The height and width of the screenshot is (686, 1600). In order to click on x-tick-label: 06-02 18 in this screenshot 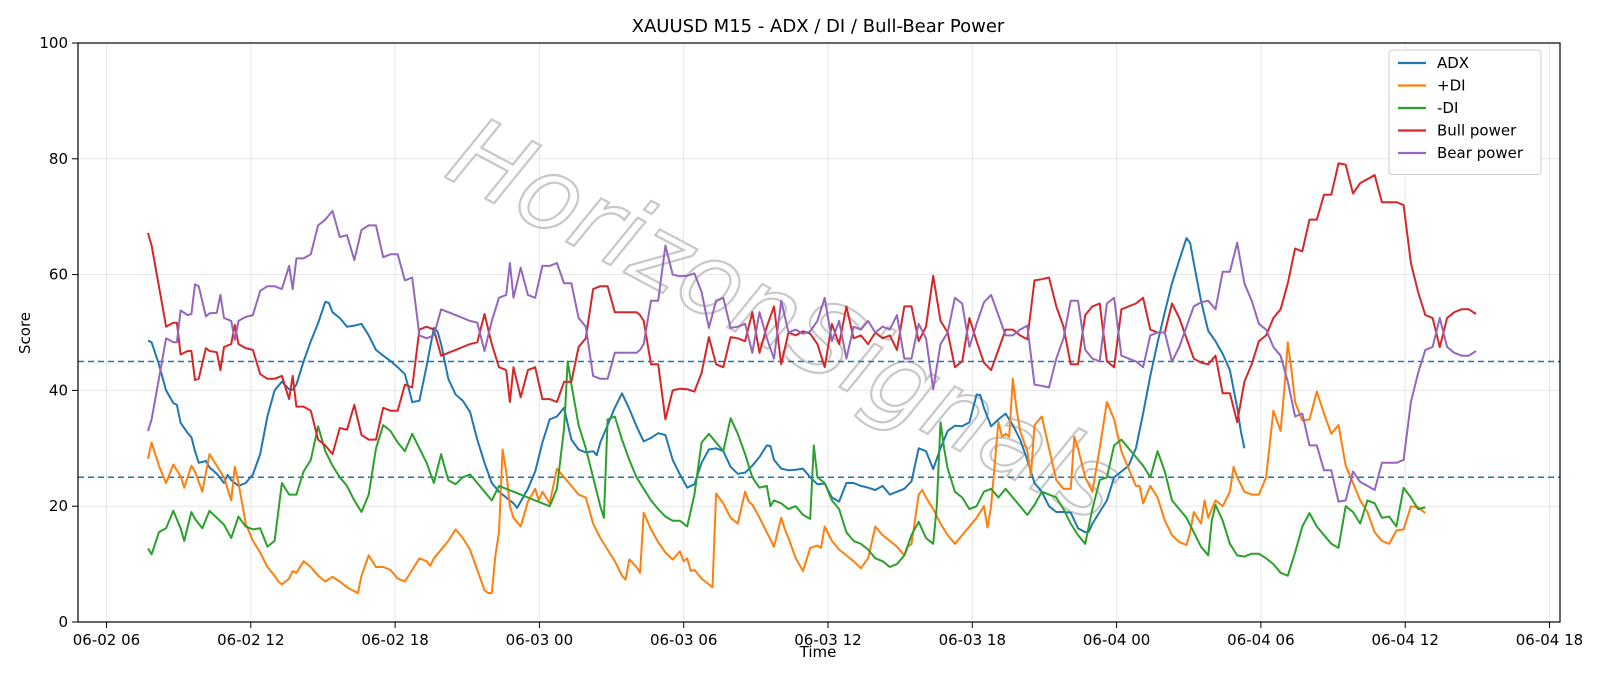, I will do `click(394, 640)`.